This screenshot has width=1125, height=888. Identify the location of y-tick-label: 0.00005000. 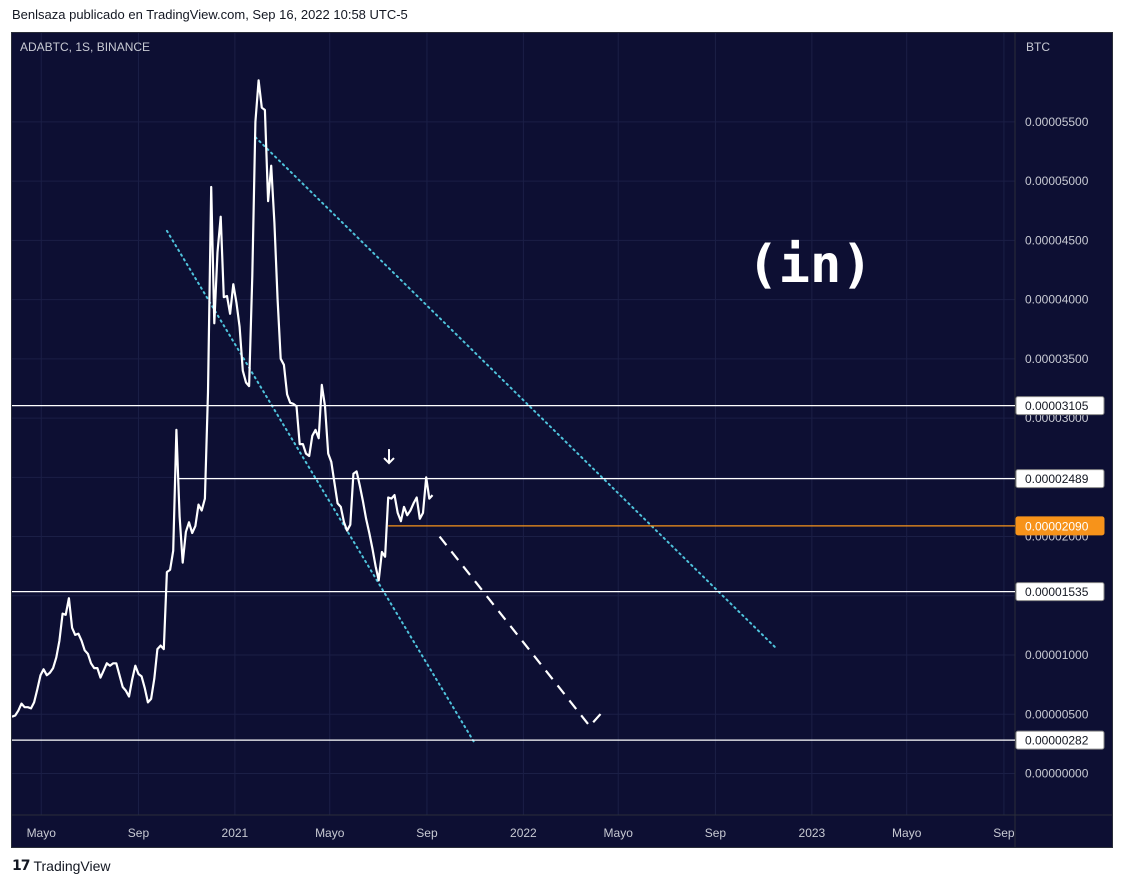
(1057, 181).